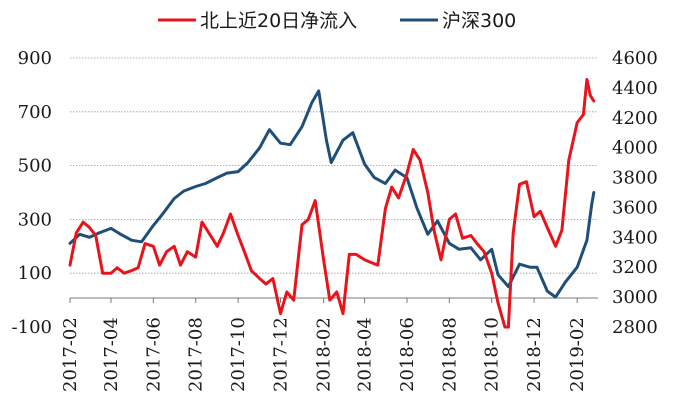 Image resolution: width=675 pixels, height=402 pixels. What do you see at coordinates (281, 354) in the screenshot?
I see `x-axis-tick-label: 2017-12` at bounding box center [281, 354].